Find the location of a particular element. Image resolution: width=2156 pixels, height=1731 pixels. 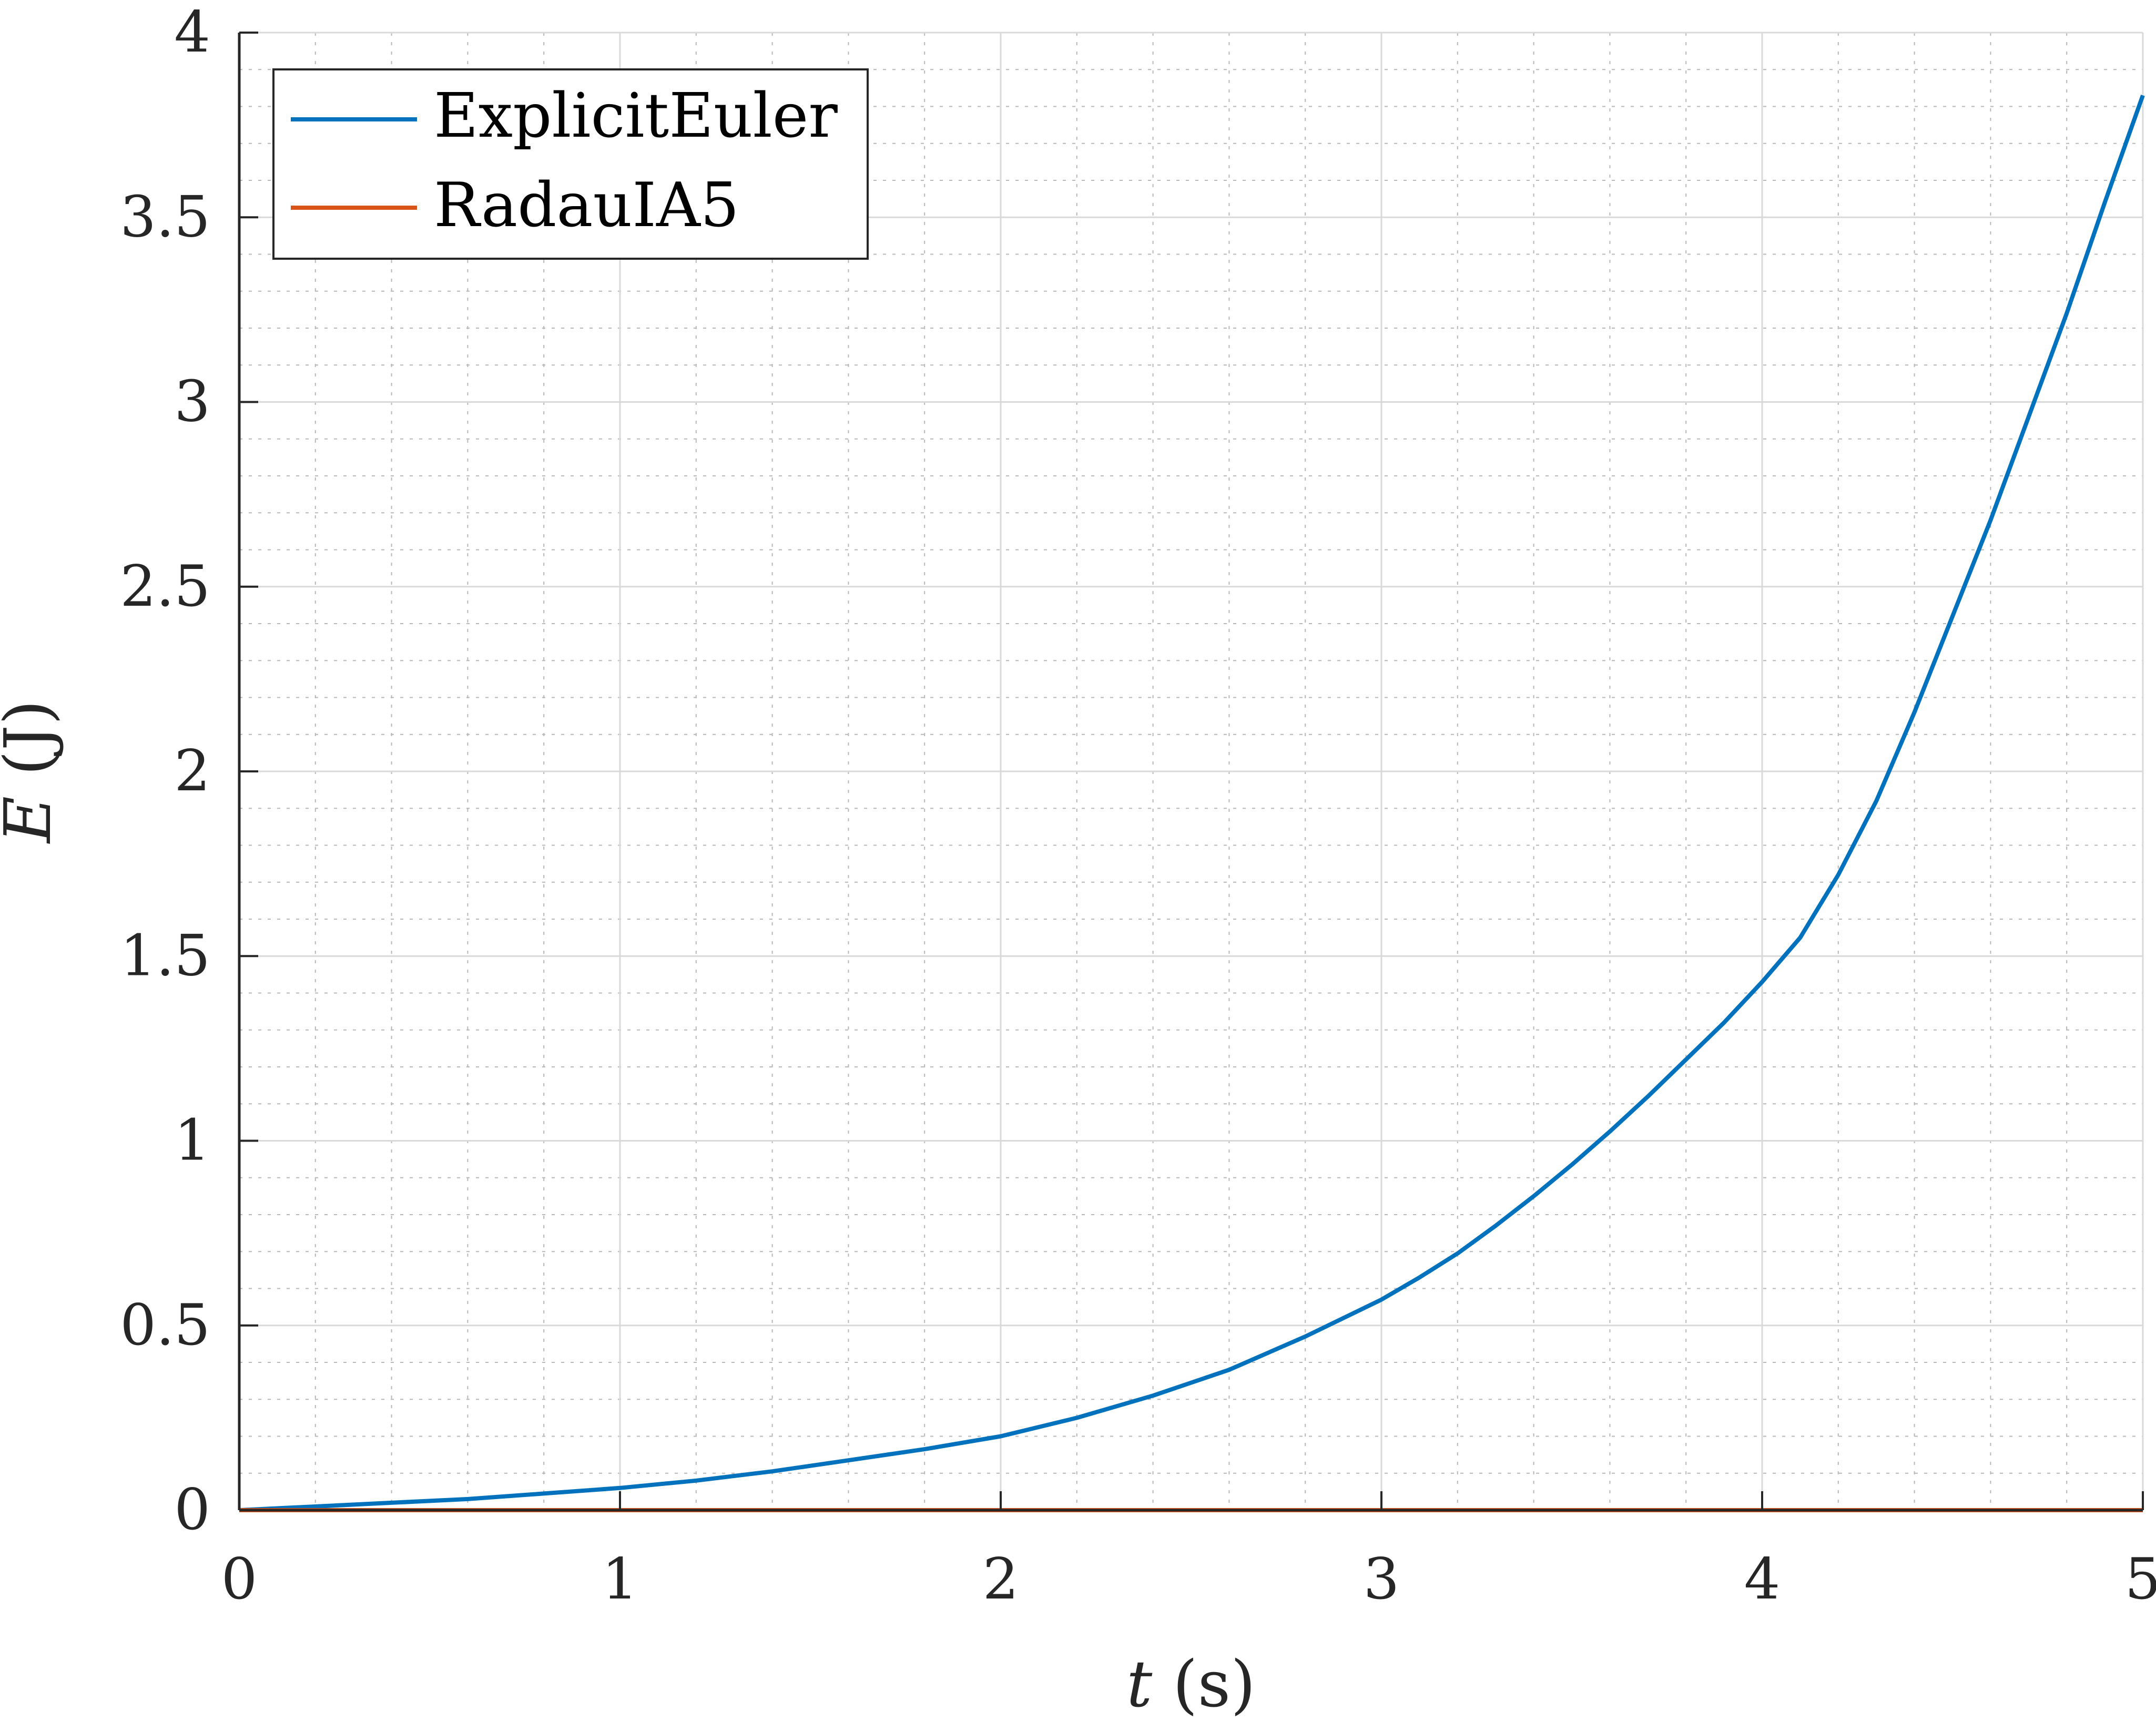

y-tick-label: 1 is located at coordinates (192, 1141).